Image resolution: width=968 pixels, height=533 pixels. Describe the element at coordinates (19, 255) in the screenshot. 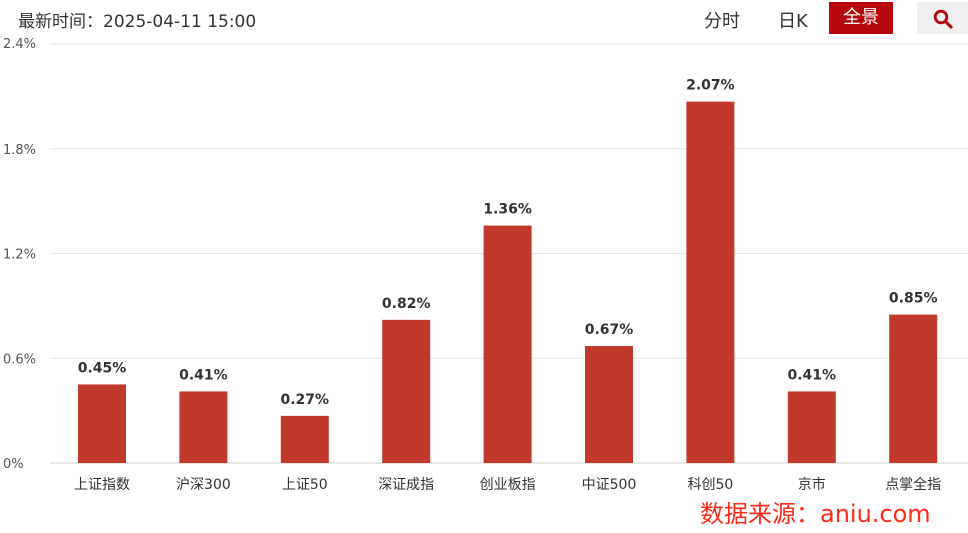

I see `y-tick-label: 1.2%` at that location.